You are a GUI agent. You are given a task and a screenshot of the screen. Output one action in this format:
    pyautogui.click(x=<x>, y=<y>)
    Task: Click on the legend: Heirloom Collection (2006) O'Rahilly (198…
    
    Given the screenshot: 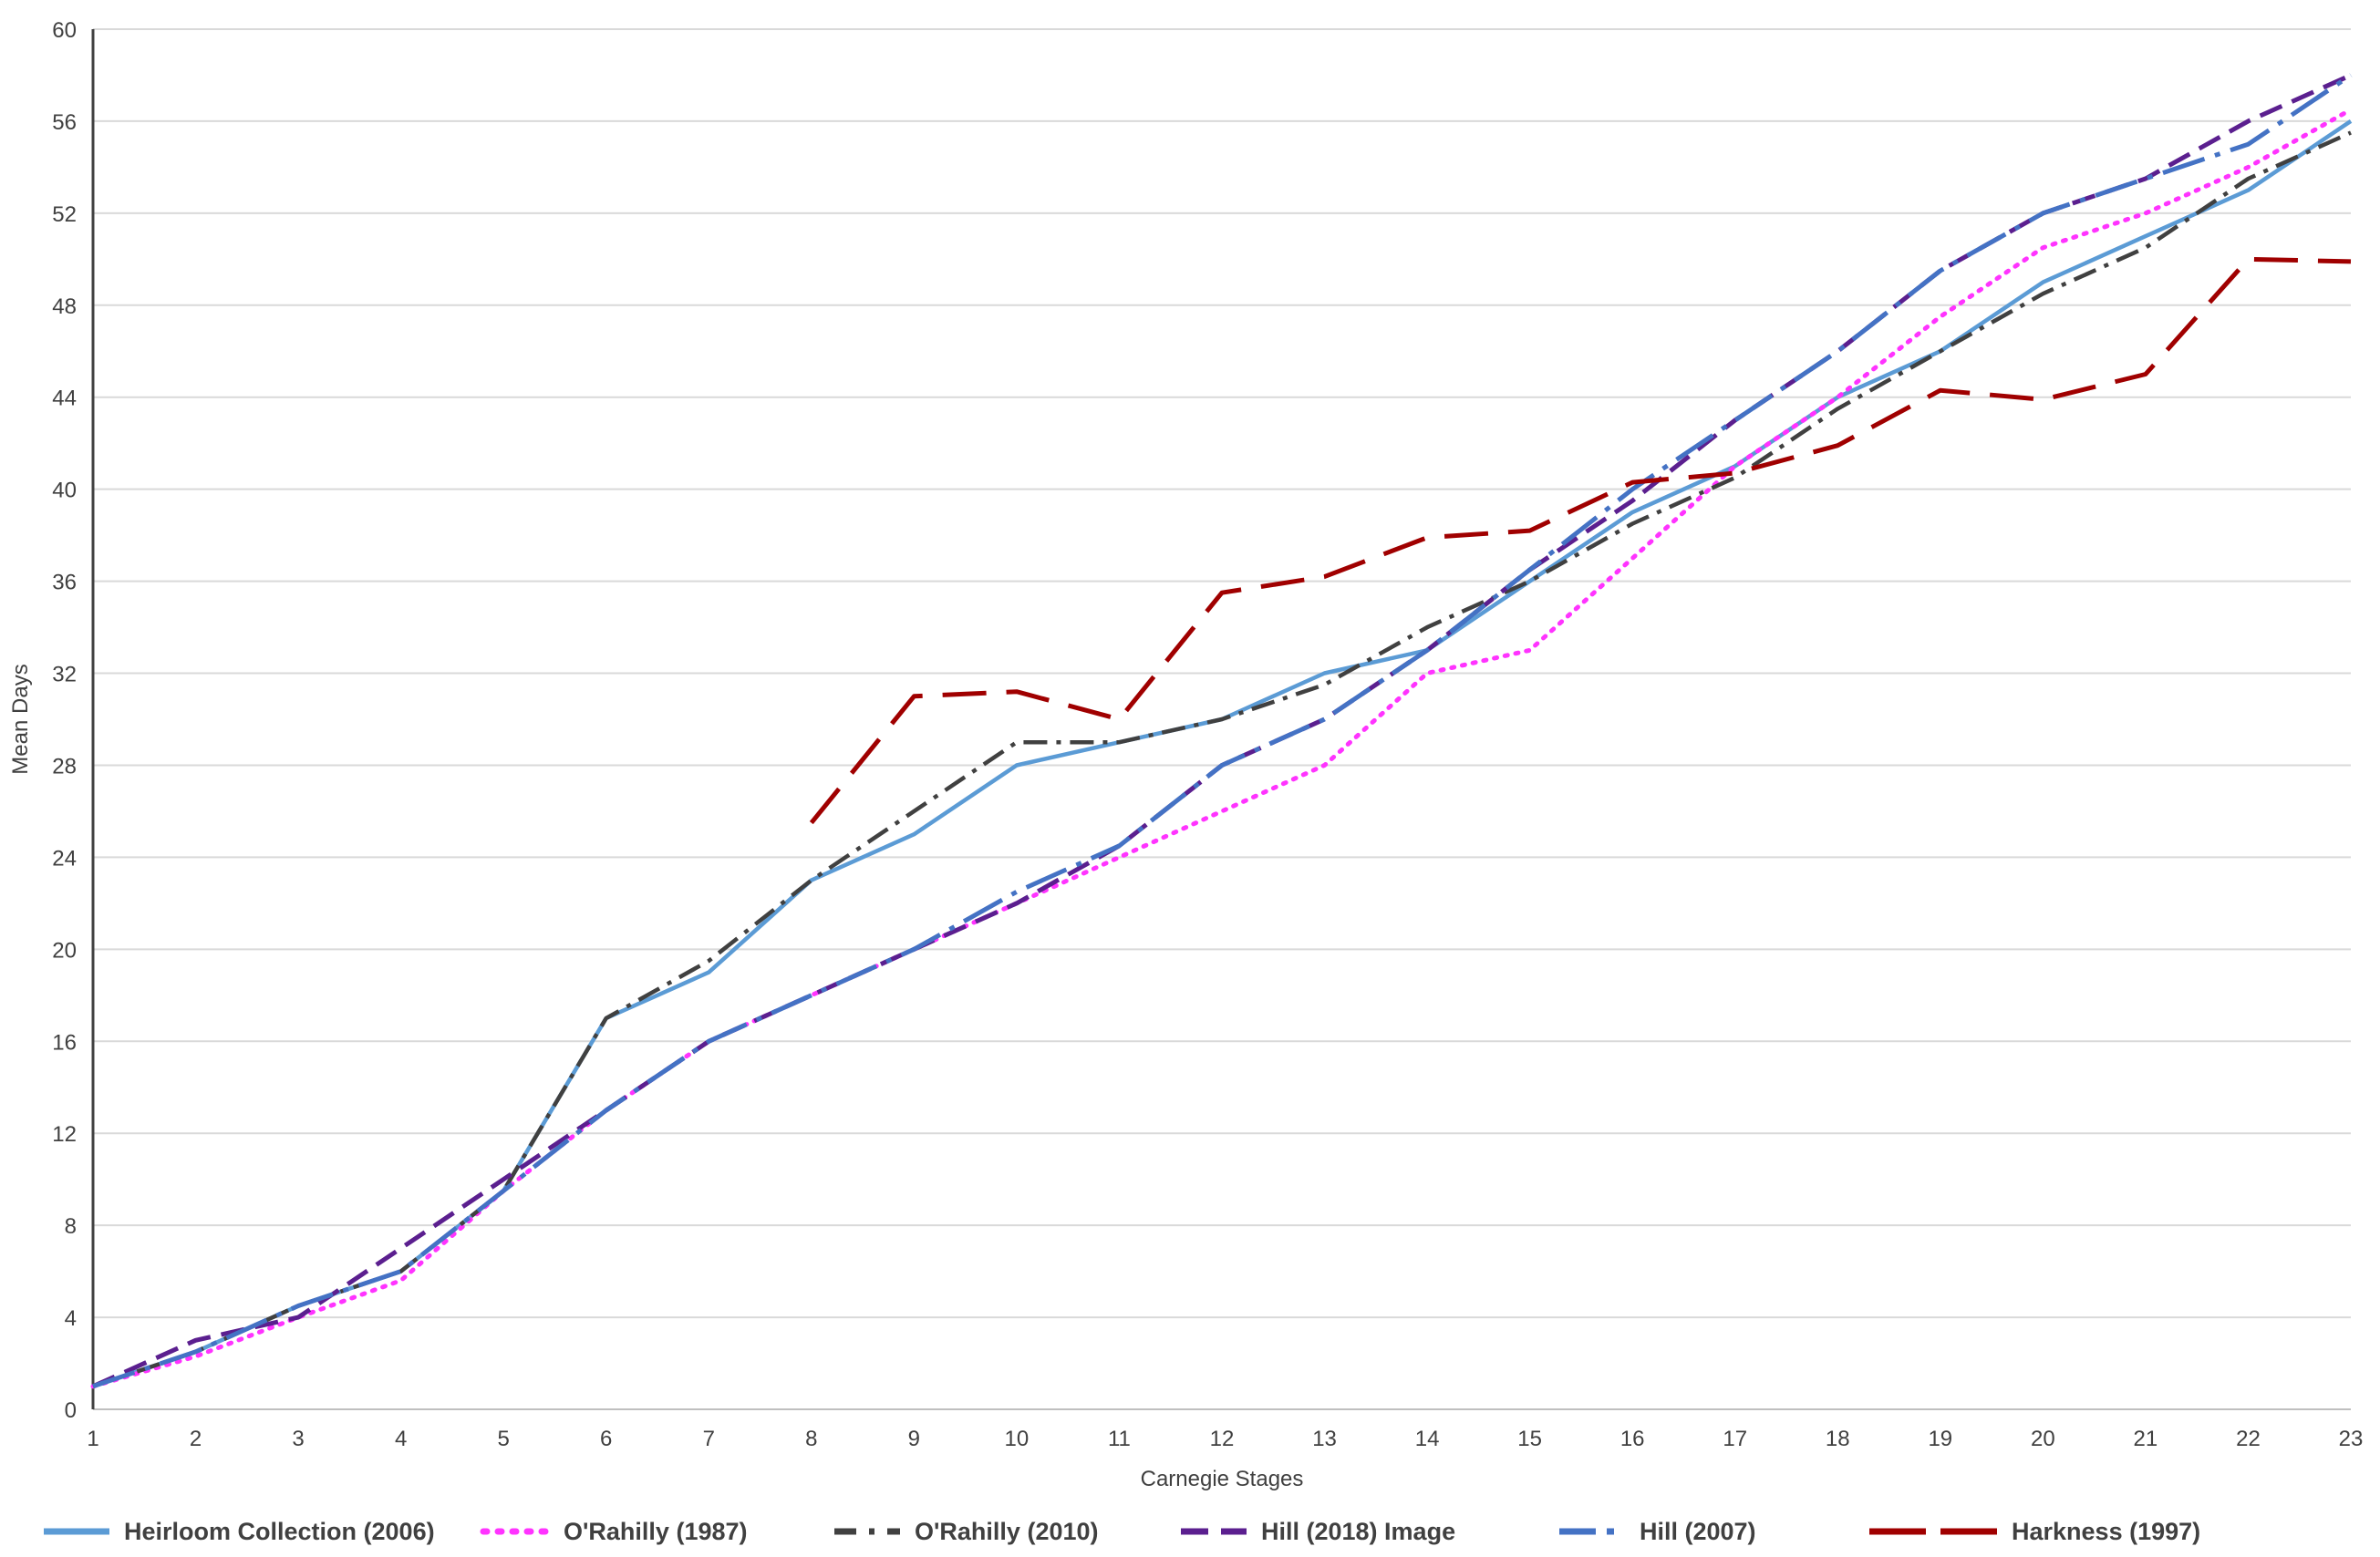 What is the action you would take?
    pyautogui.click(x=1122, y=1532)
    